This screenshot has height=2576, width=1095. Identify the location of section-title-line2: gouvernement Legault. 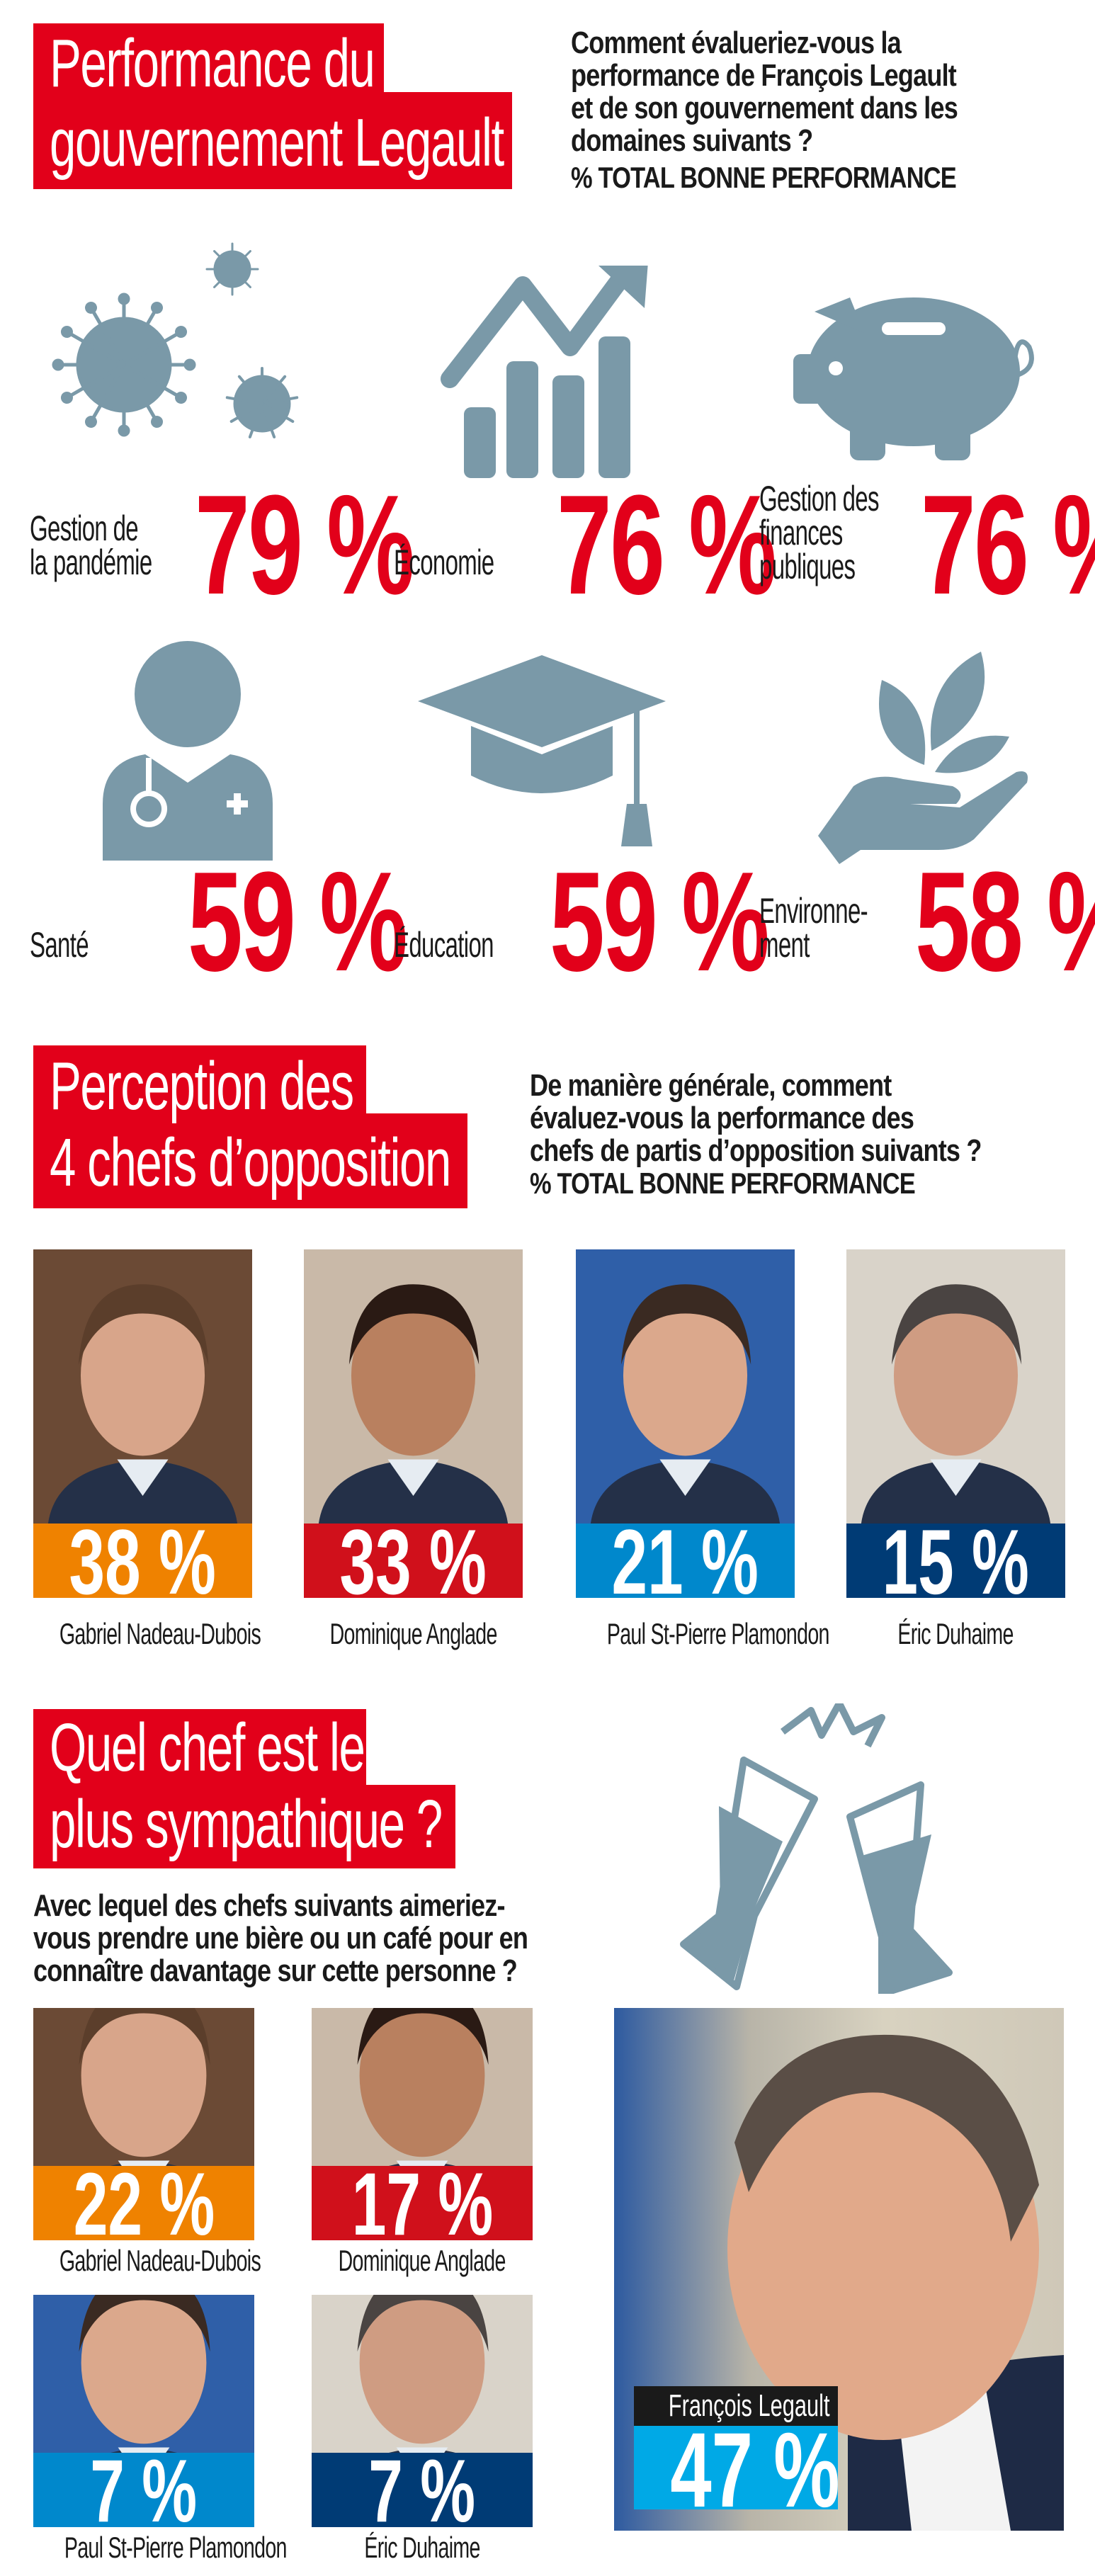
(277, 143).